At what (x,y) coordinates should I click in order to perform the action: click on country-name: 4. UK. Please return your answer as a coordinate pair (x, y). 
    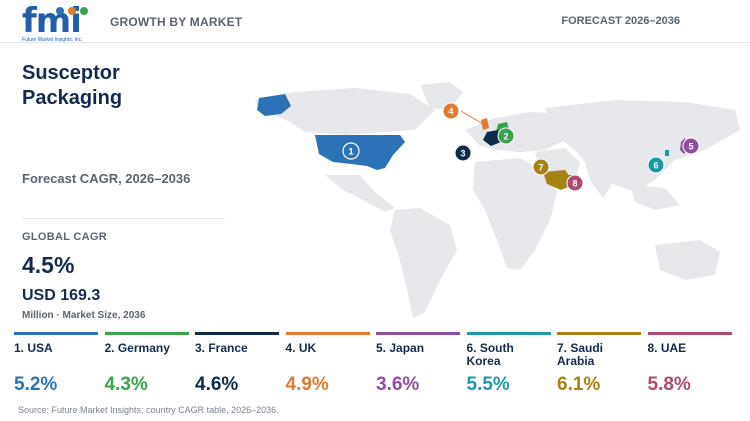
    Looking at the image, I should click on (301, 348).